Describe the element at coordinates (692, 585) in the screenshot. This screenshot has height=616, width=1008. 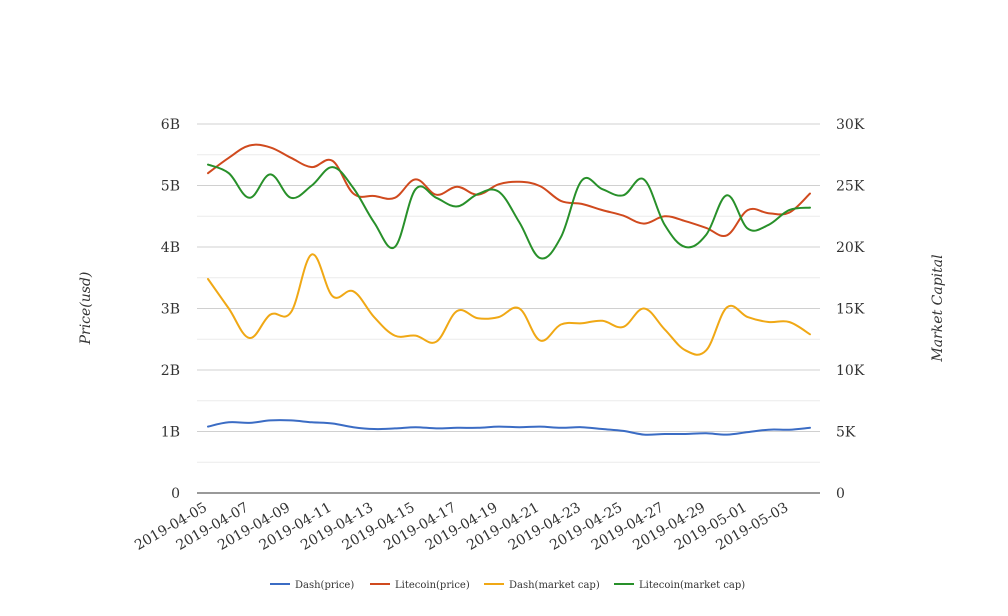
I see `legend-label: Litecoin(market cap)` at that location.